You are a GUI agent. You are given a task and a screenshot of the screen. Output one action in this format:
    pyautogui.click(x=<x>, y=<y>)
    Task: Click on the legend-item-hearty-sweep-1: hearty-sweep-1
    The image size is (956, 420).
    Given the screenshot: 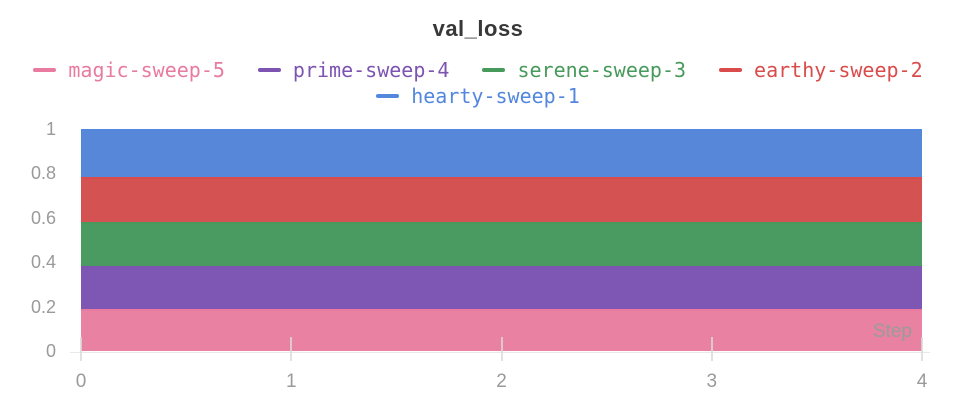 What is the action you would take?
    pyautogui.click(x=478, y=96)
    